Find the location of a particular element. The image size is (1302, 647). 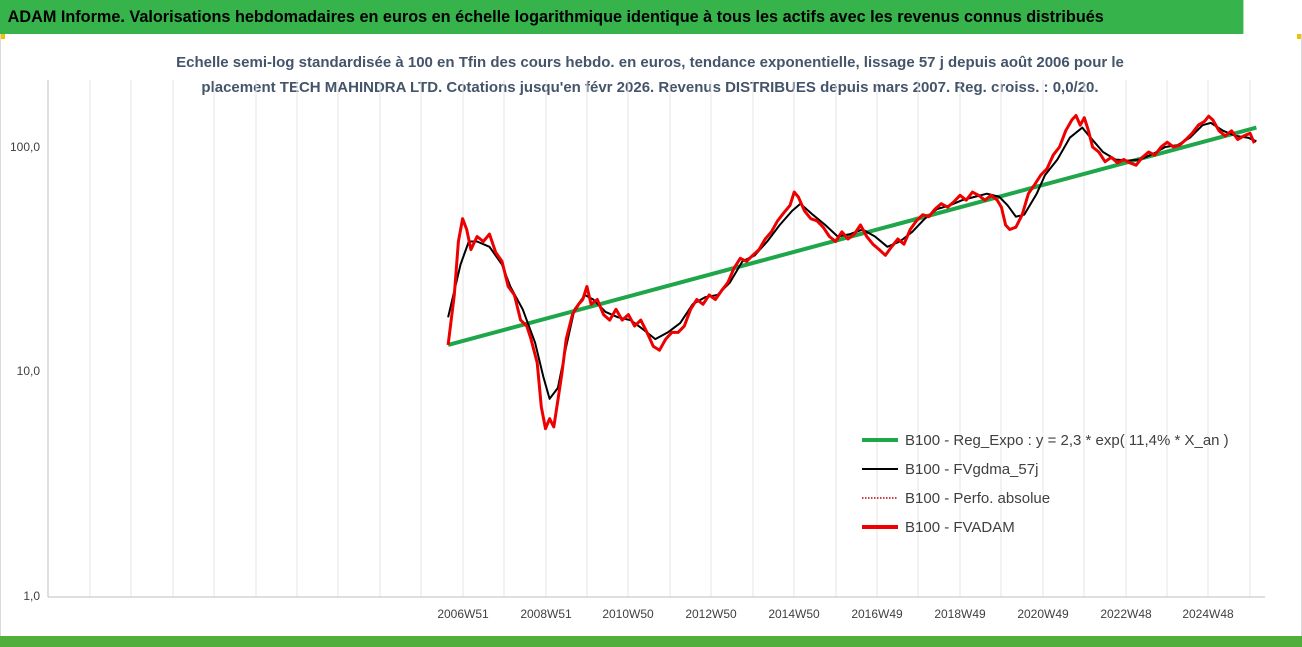

corner-marker-left is located at coordinates (2, 36).